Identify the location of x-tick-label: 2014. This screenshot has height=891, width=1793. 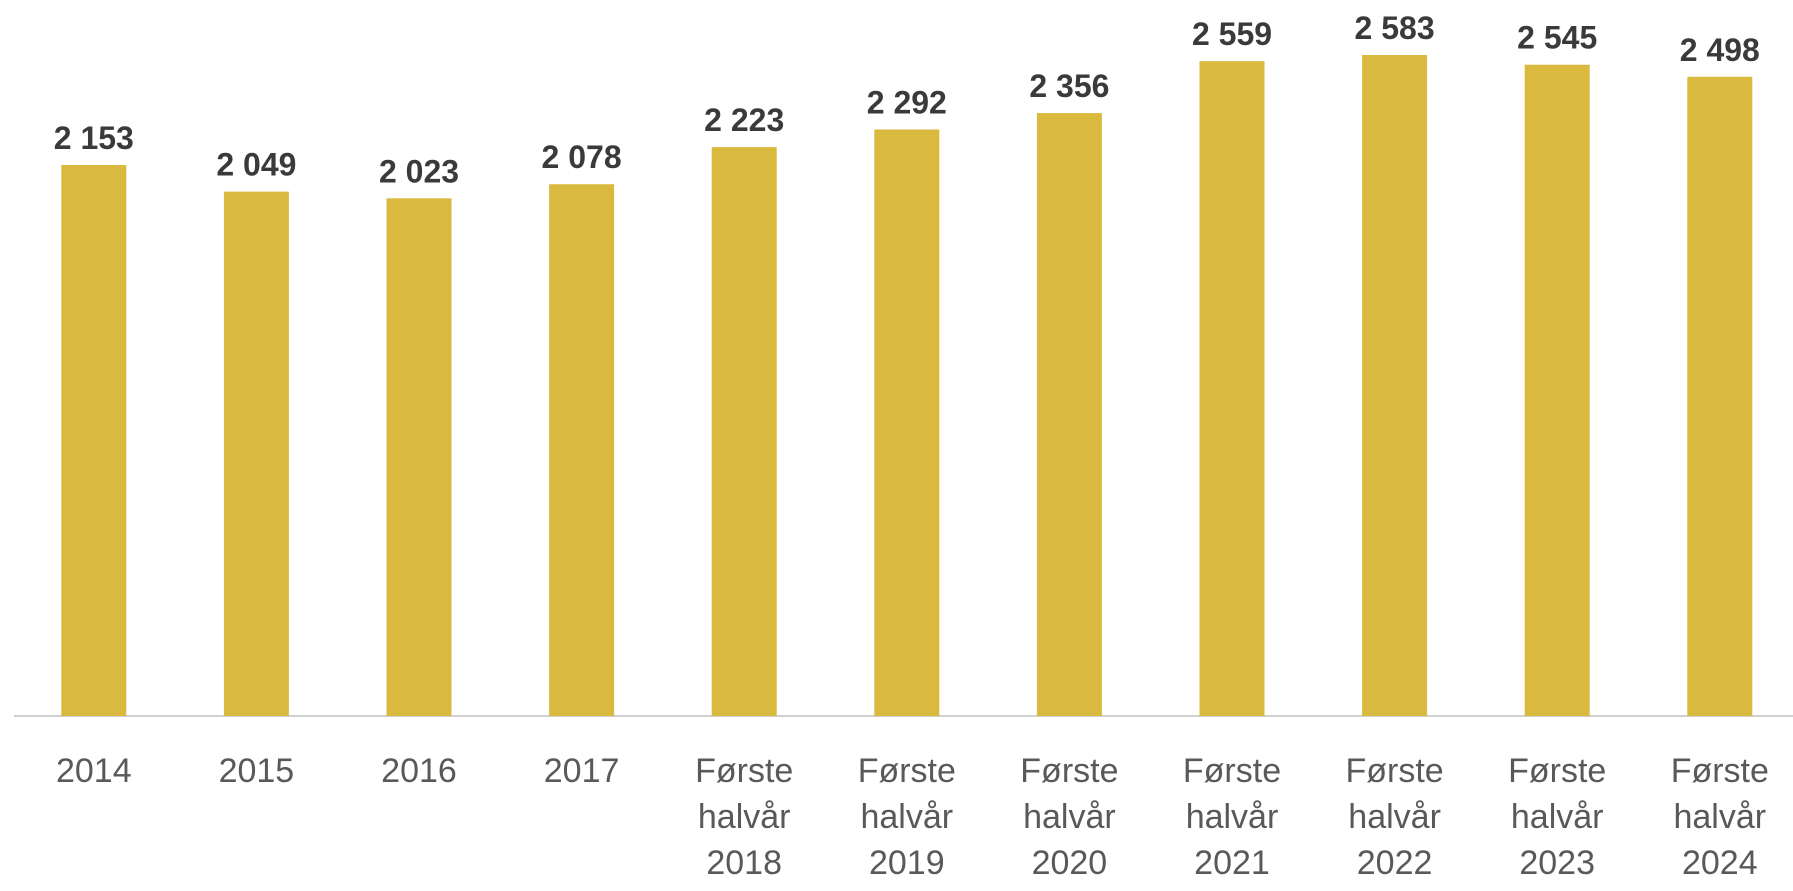
(93, 771).